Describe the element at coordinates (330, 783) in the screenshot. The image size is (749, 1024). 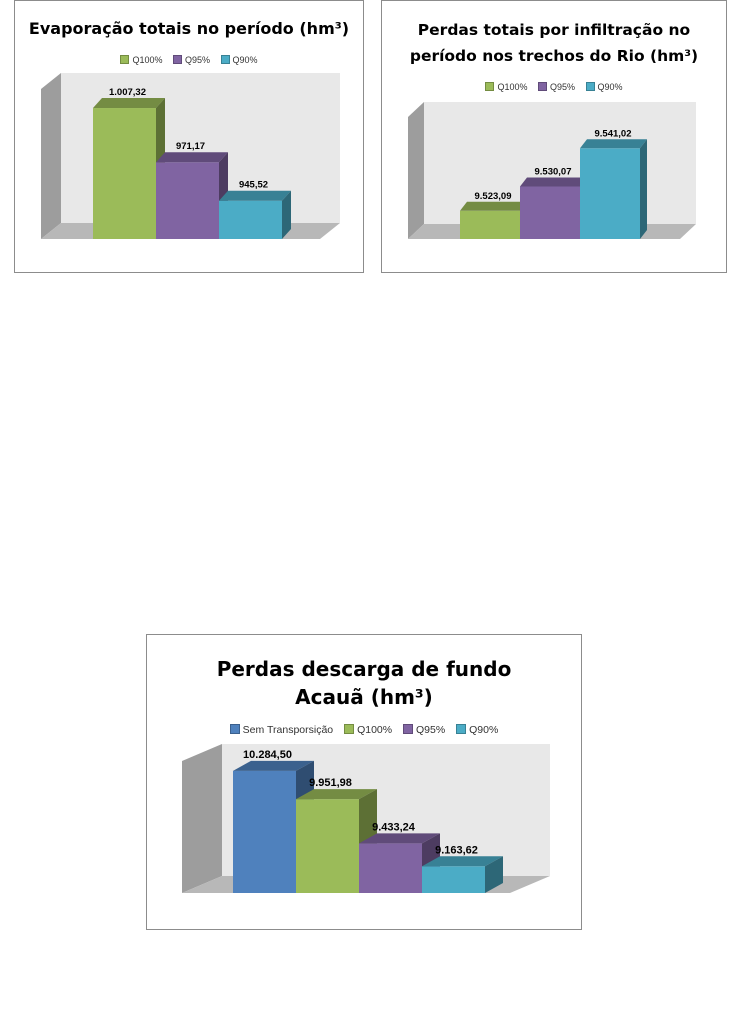
I see `data-label: 9.951,98` at that location.